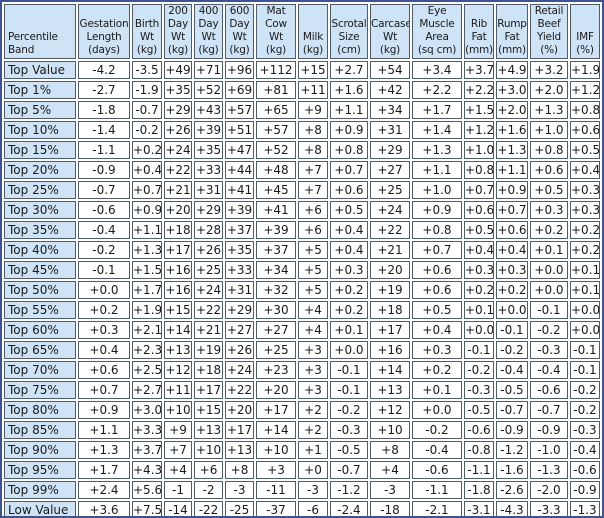 The image size is (604, 518). Describe the element at coordinates (512, 430) in the screenshot. I see `ebv-value-cell: -0.9` at that location.